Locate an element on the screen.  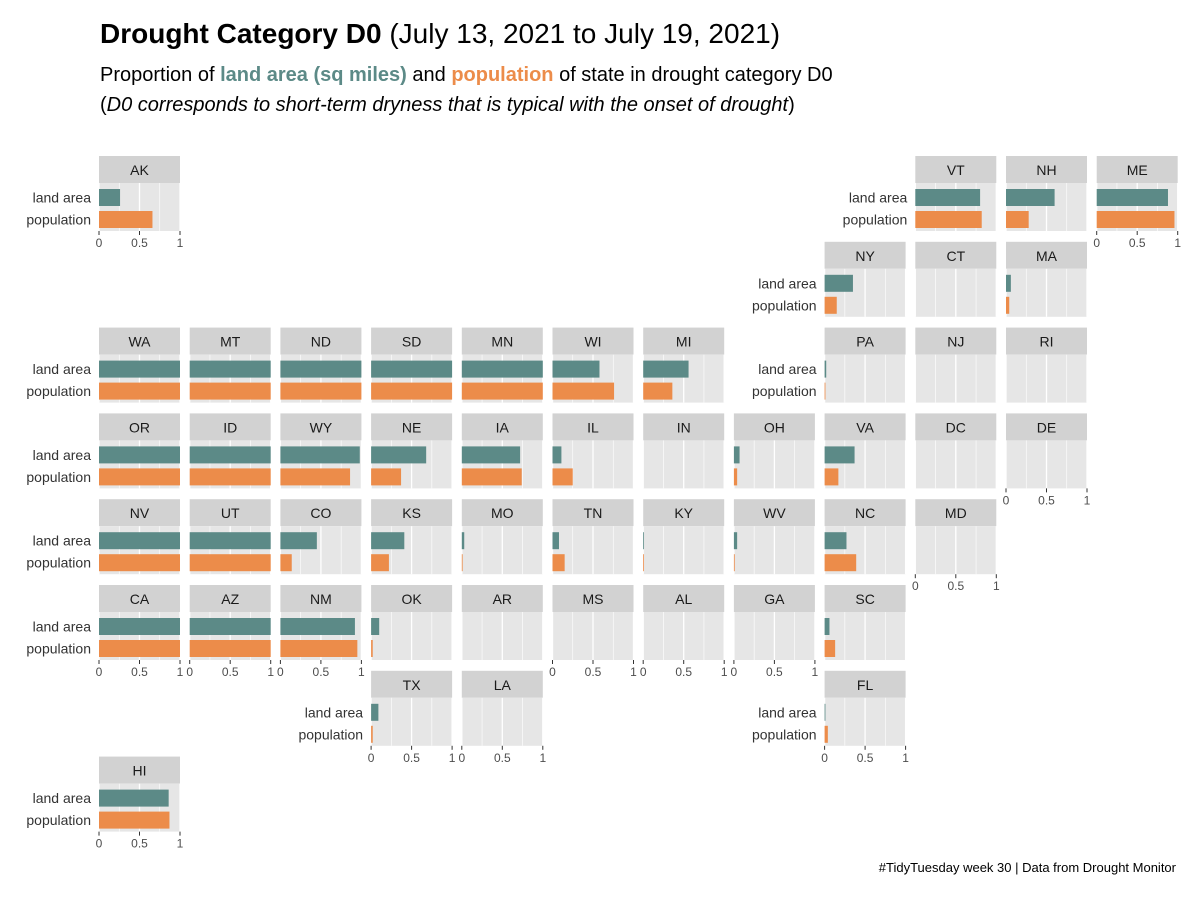
strip-md is located at coordinates (956, 513).